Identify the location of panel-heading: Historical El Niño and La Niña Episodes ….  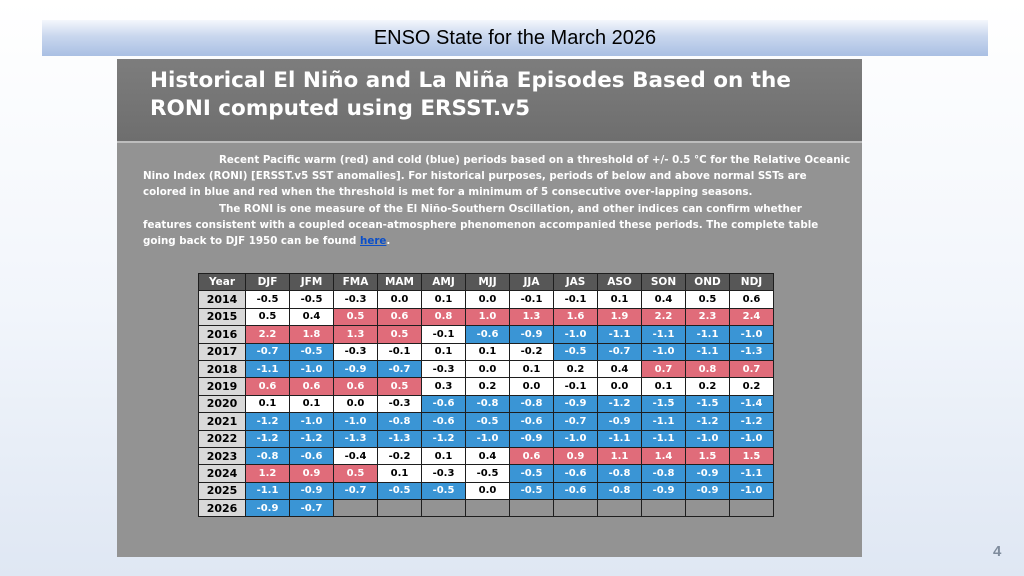
(500, 95).